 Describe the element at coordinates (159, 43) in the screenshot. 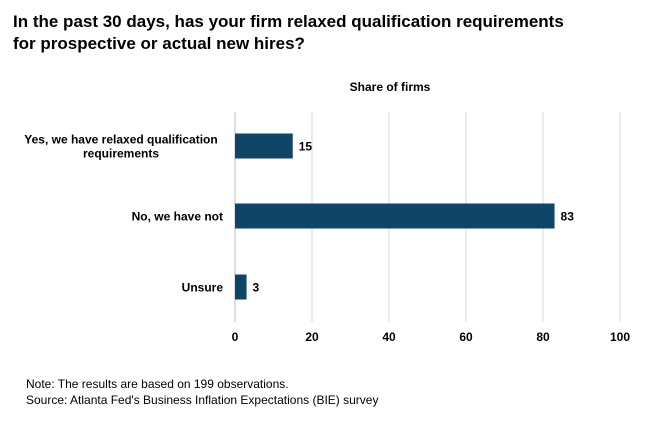

I see `chart-title-line-2: for prospective or actual new hires?` at that location.